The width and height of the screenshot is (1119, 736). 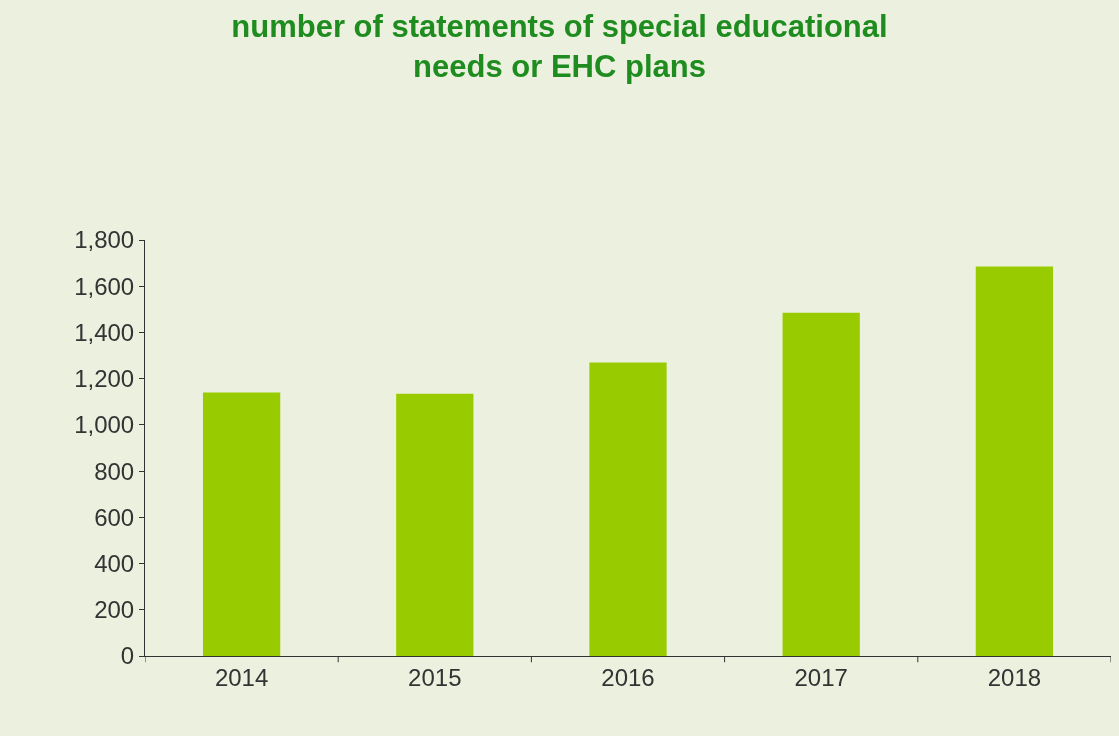 I want to click on x-tick-label: 2016, so click(x=628, y=677).